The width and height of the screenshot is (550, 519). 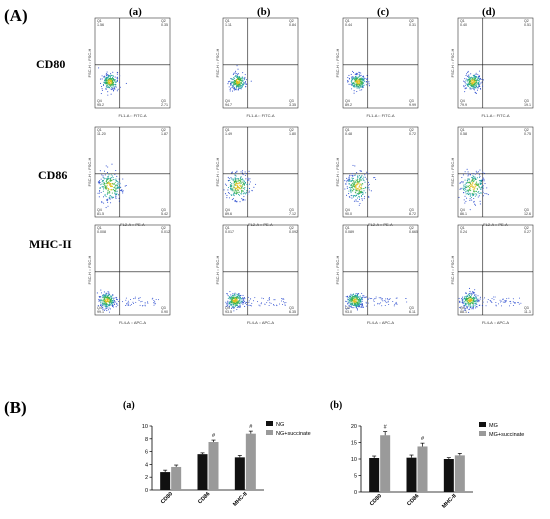 What do you see at coordinates (214, 436) in the screenshot?
I see `significance-marker: #` at bounding box center [214, 436].